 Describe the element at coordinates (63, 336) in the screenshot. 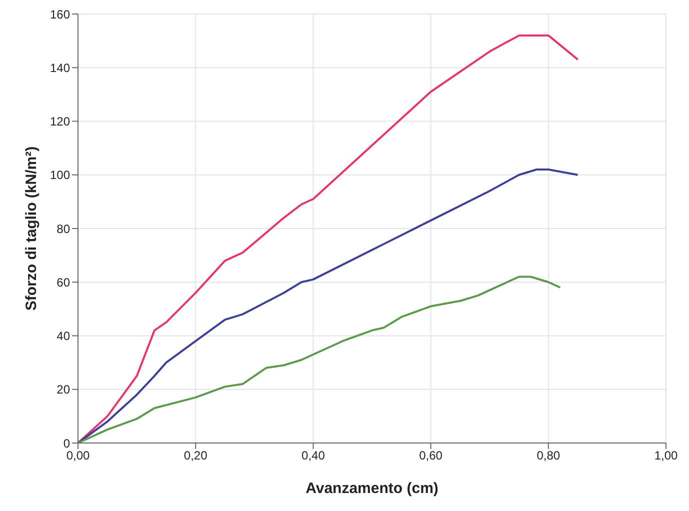

I see `y-tick-label: 40` at that location.